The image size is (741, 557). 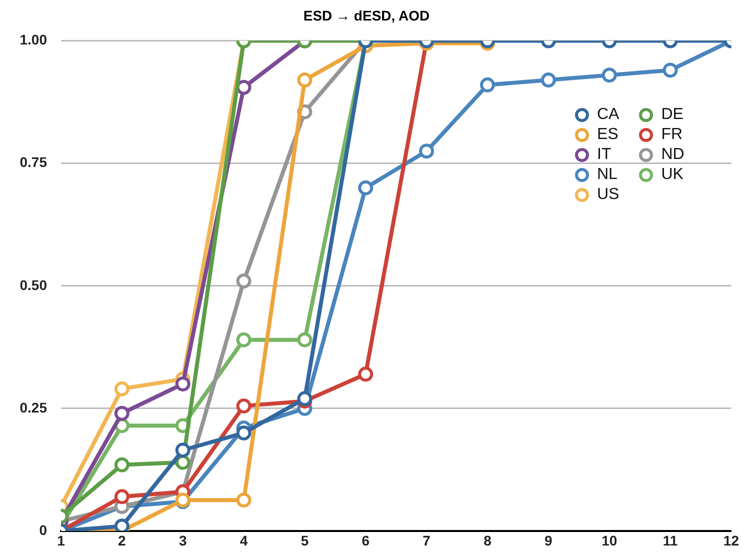 What do you see at coordinates (672, 155) in the screenshot?
I see `legend-label: ND` at bounding box center [672, 155].